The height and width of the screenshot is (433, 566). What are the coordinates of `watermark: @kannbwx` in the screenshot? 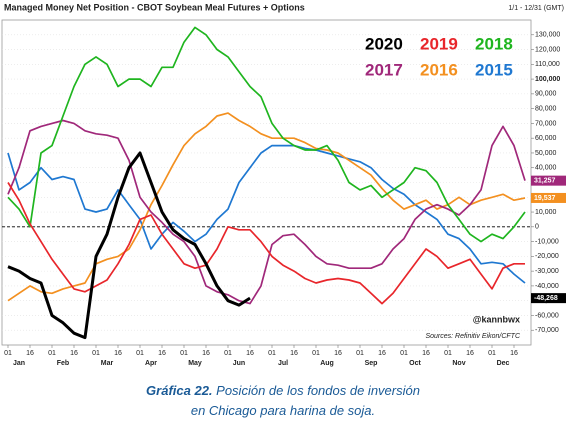 It's located at (496, 319).